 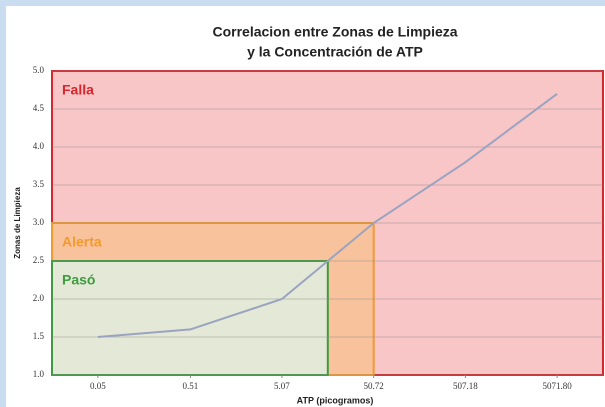 What do you see at coordinates (39, 146) in the screenshot?
I see `y-tick-label: 4.0` at bounding box center [39, 146].